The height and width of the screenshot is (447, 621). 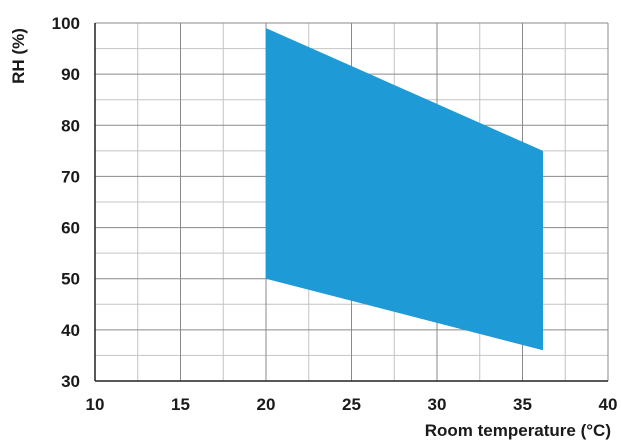 What do you see at coordinates (180, 404) in the screenshot?
I see `x-tick-label: 15` at bounding box center [180, 404].